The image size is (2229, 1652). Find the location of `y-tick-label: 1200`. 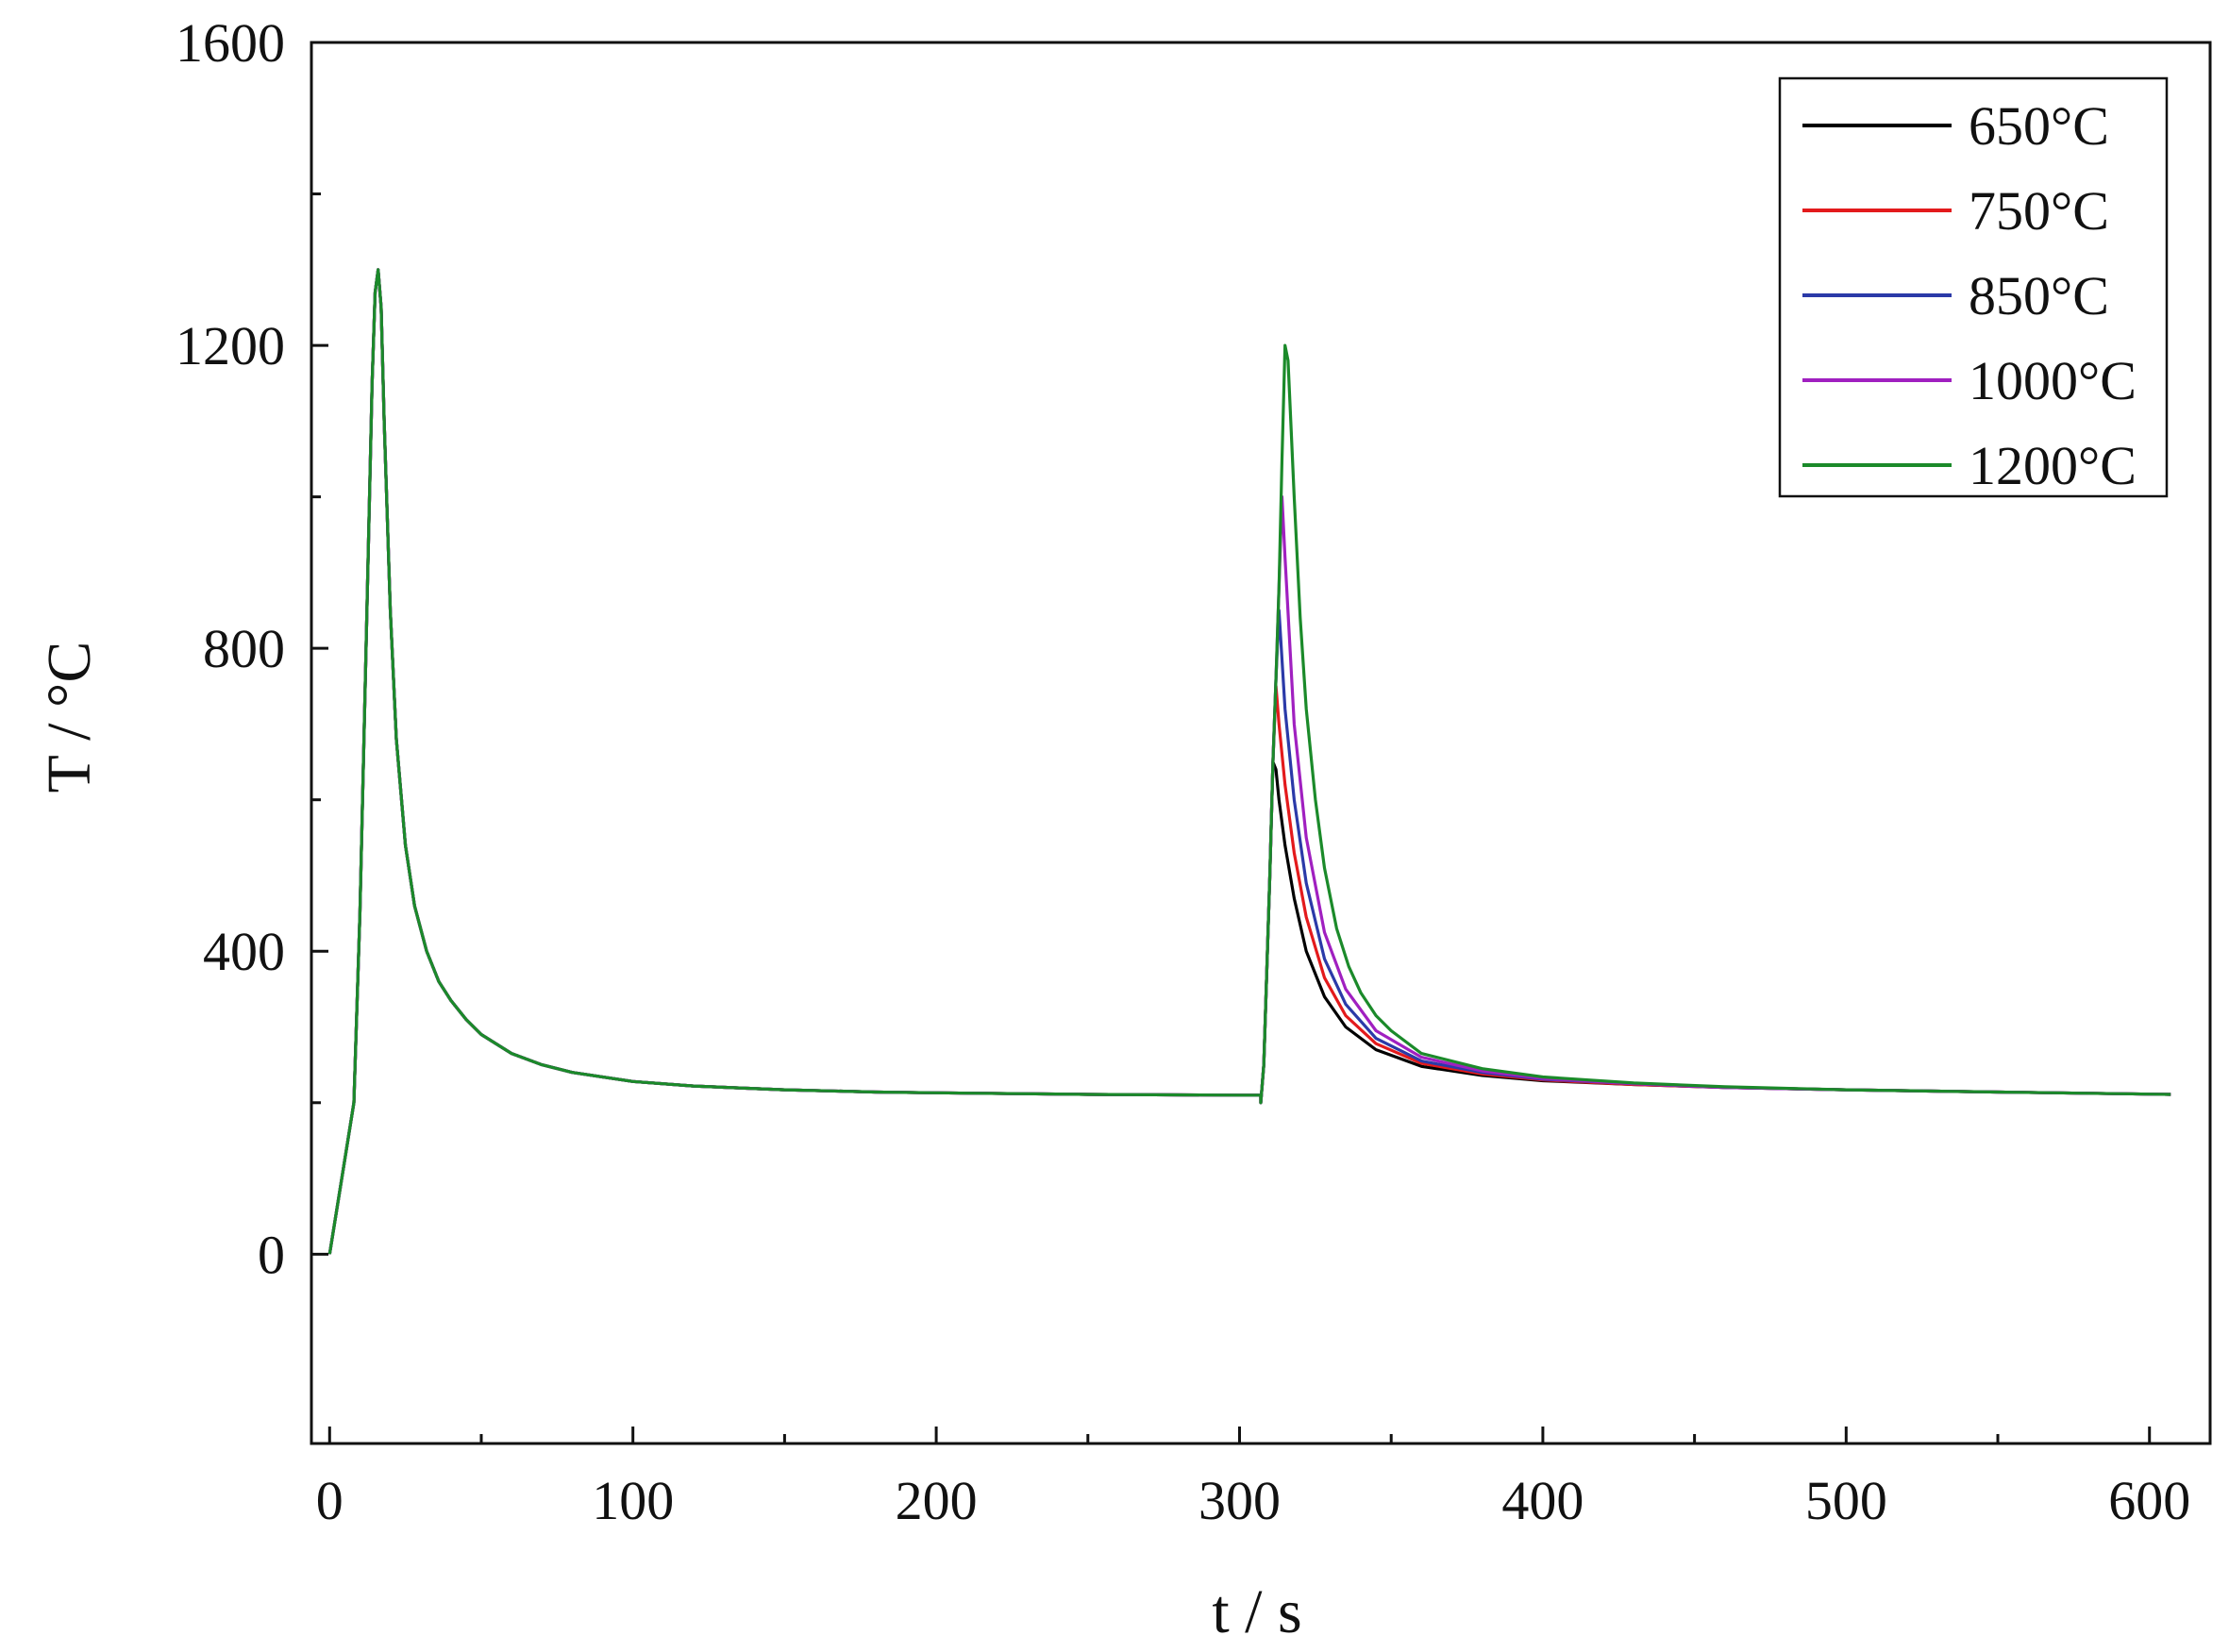

y-tick-label: 1200 is located at coordinates (230, 345).